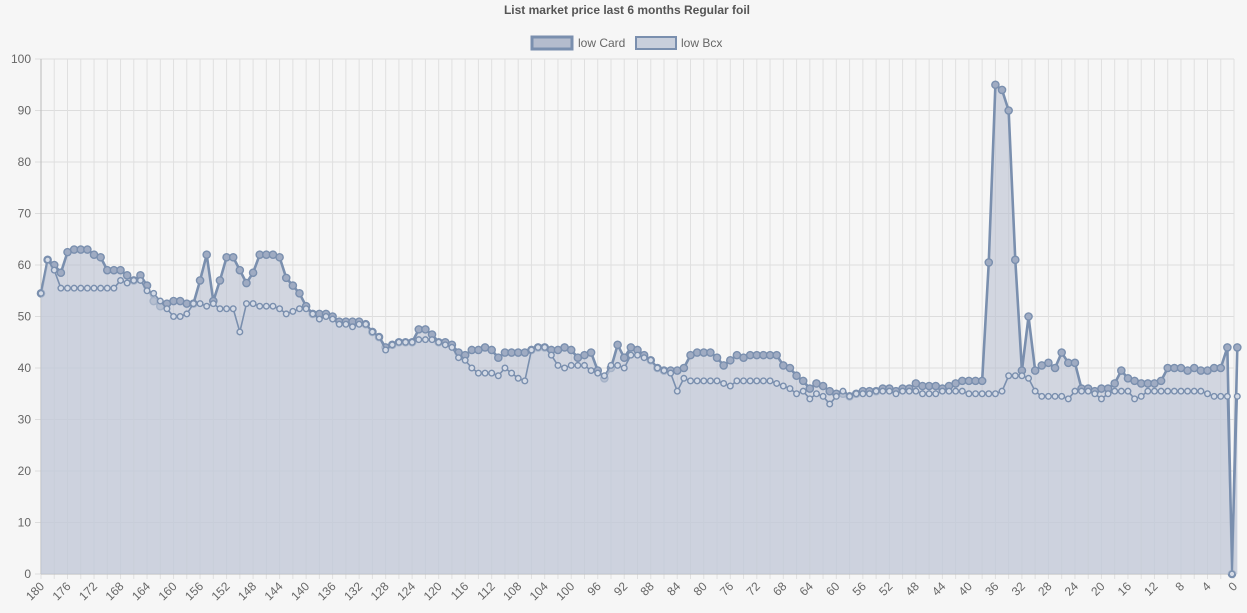  Describe the element at coordinates (678, 43) in the screenshot. I see `legend-item-low-bcx: low Bcx` at that location.